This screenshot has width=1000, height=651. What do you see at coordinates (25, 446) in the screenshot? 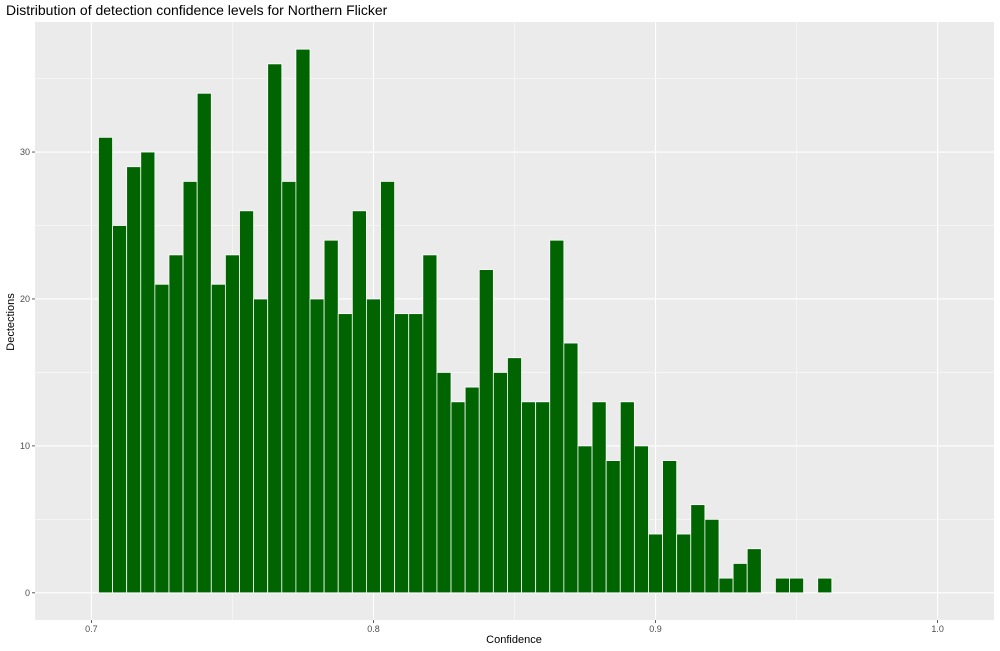
I see `y-tick-label: 10` at bounding box center [25, 446].